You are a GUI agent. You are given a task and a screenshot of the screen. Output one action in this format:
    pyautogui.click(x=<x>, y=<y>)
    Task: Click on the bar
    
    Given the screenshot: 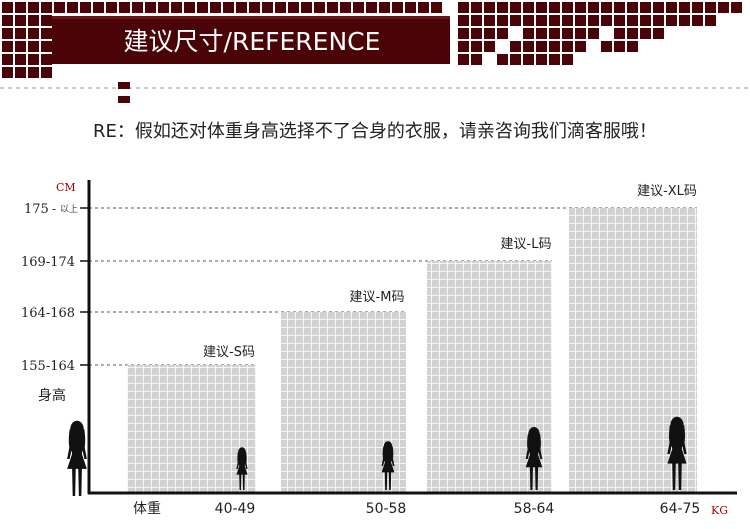 What is the action you would take?
    pyautogui.click(x=191, y=428)
    